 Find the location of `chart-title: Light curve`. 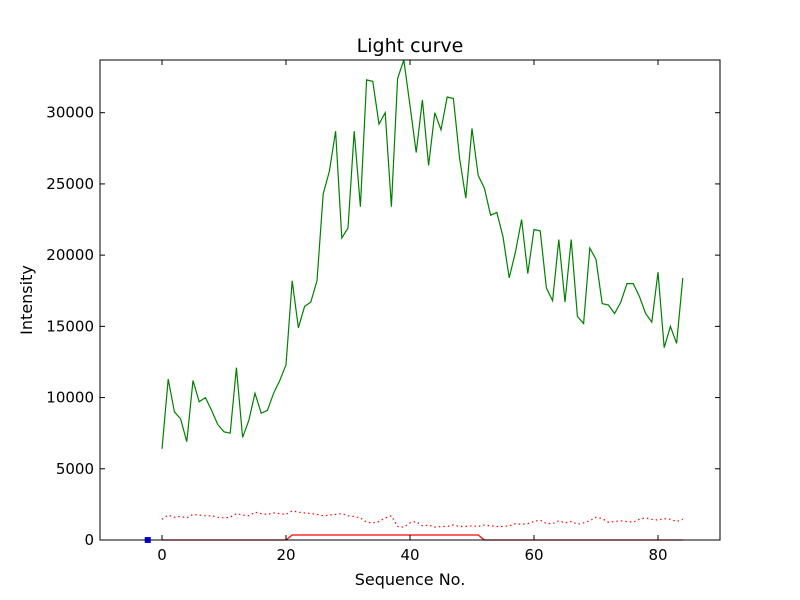

chart-title: Light curve is located at coordinates (410, 46).